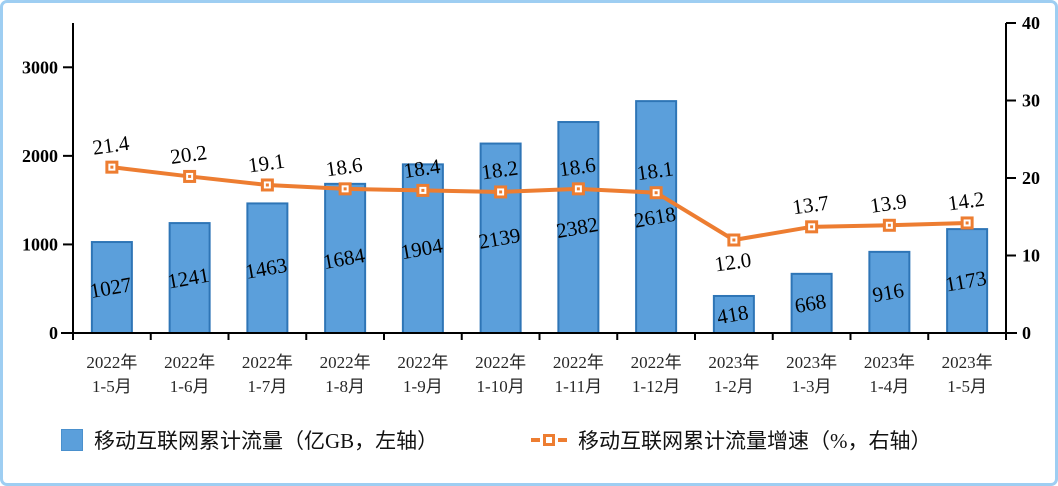 This screenshot has width=1058, height=486. What do you see at coordinates (1031, 256) in the screenshot?
I see `right-axis-tick-label: 10` at bounding box center [1031, 256].